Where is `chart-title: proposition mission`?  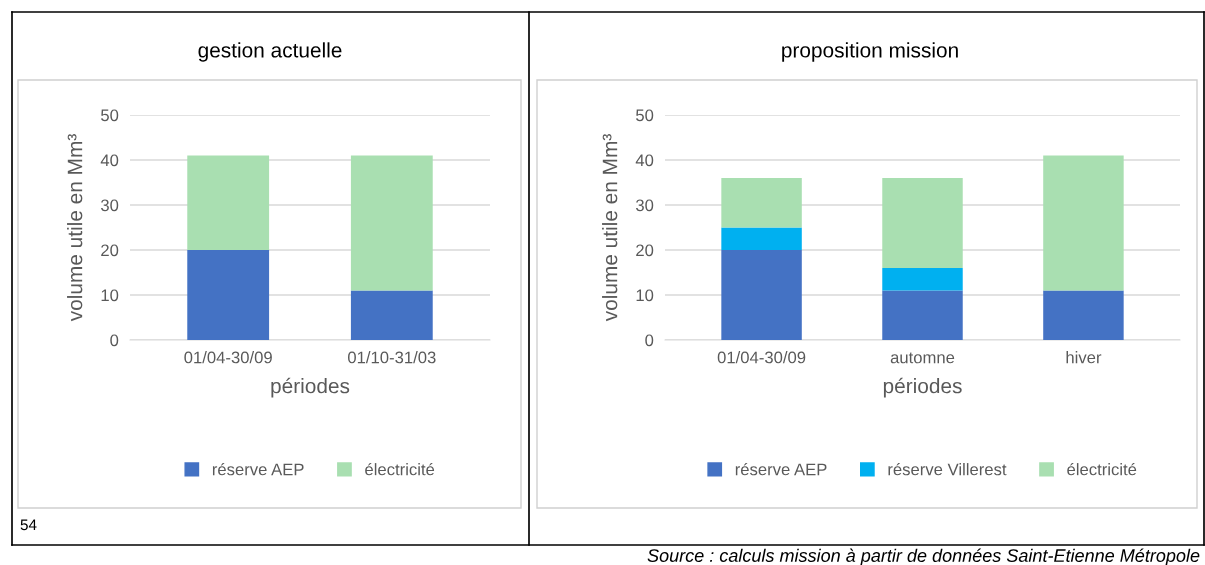
chart-title: proposition mission is located at coordinates (870, 52).